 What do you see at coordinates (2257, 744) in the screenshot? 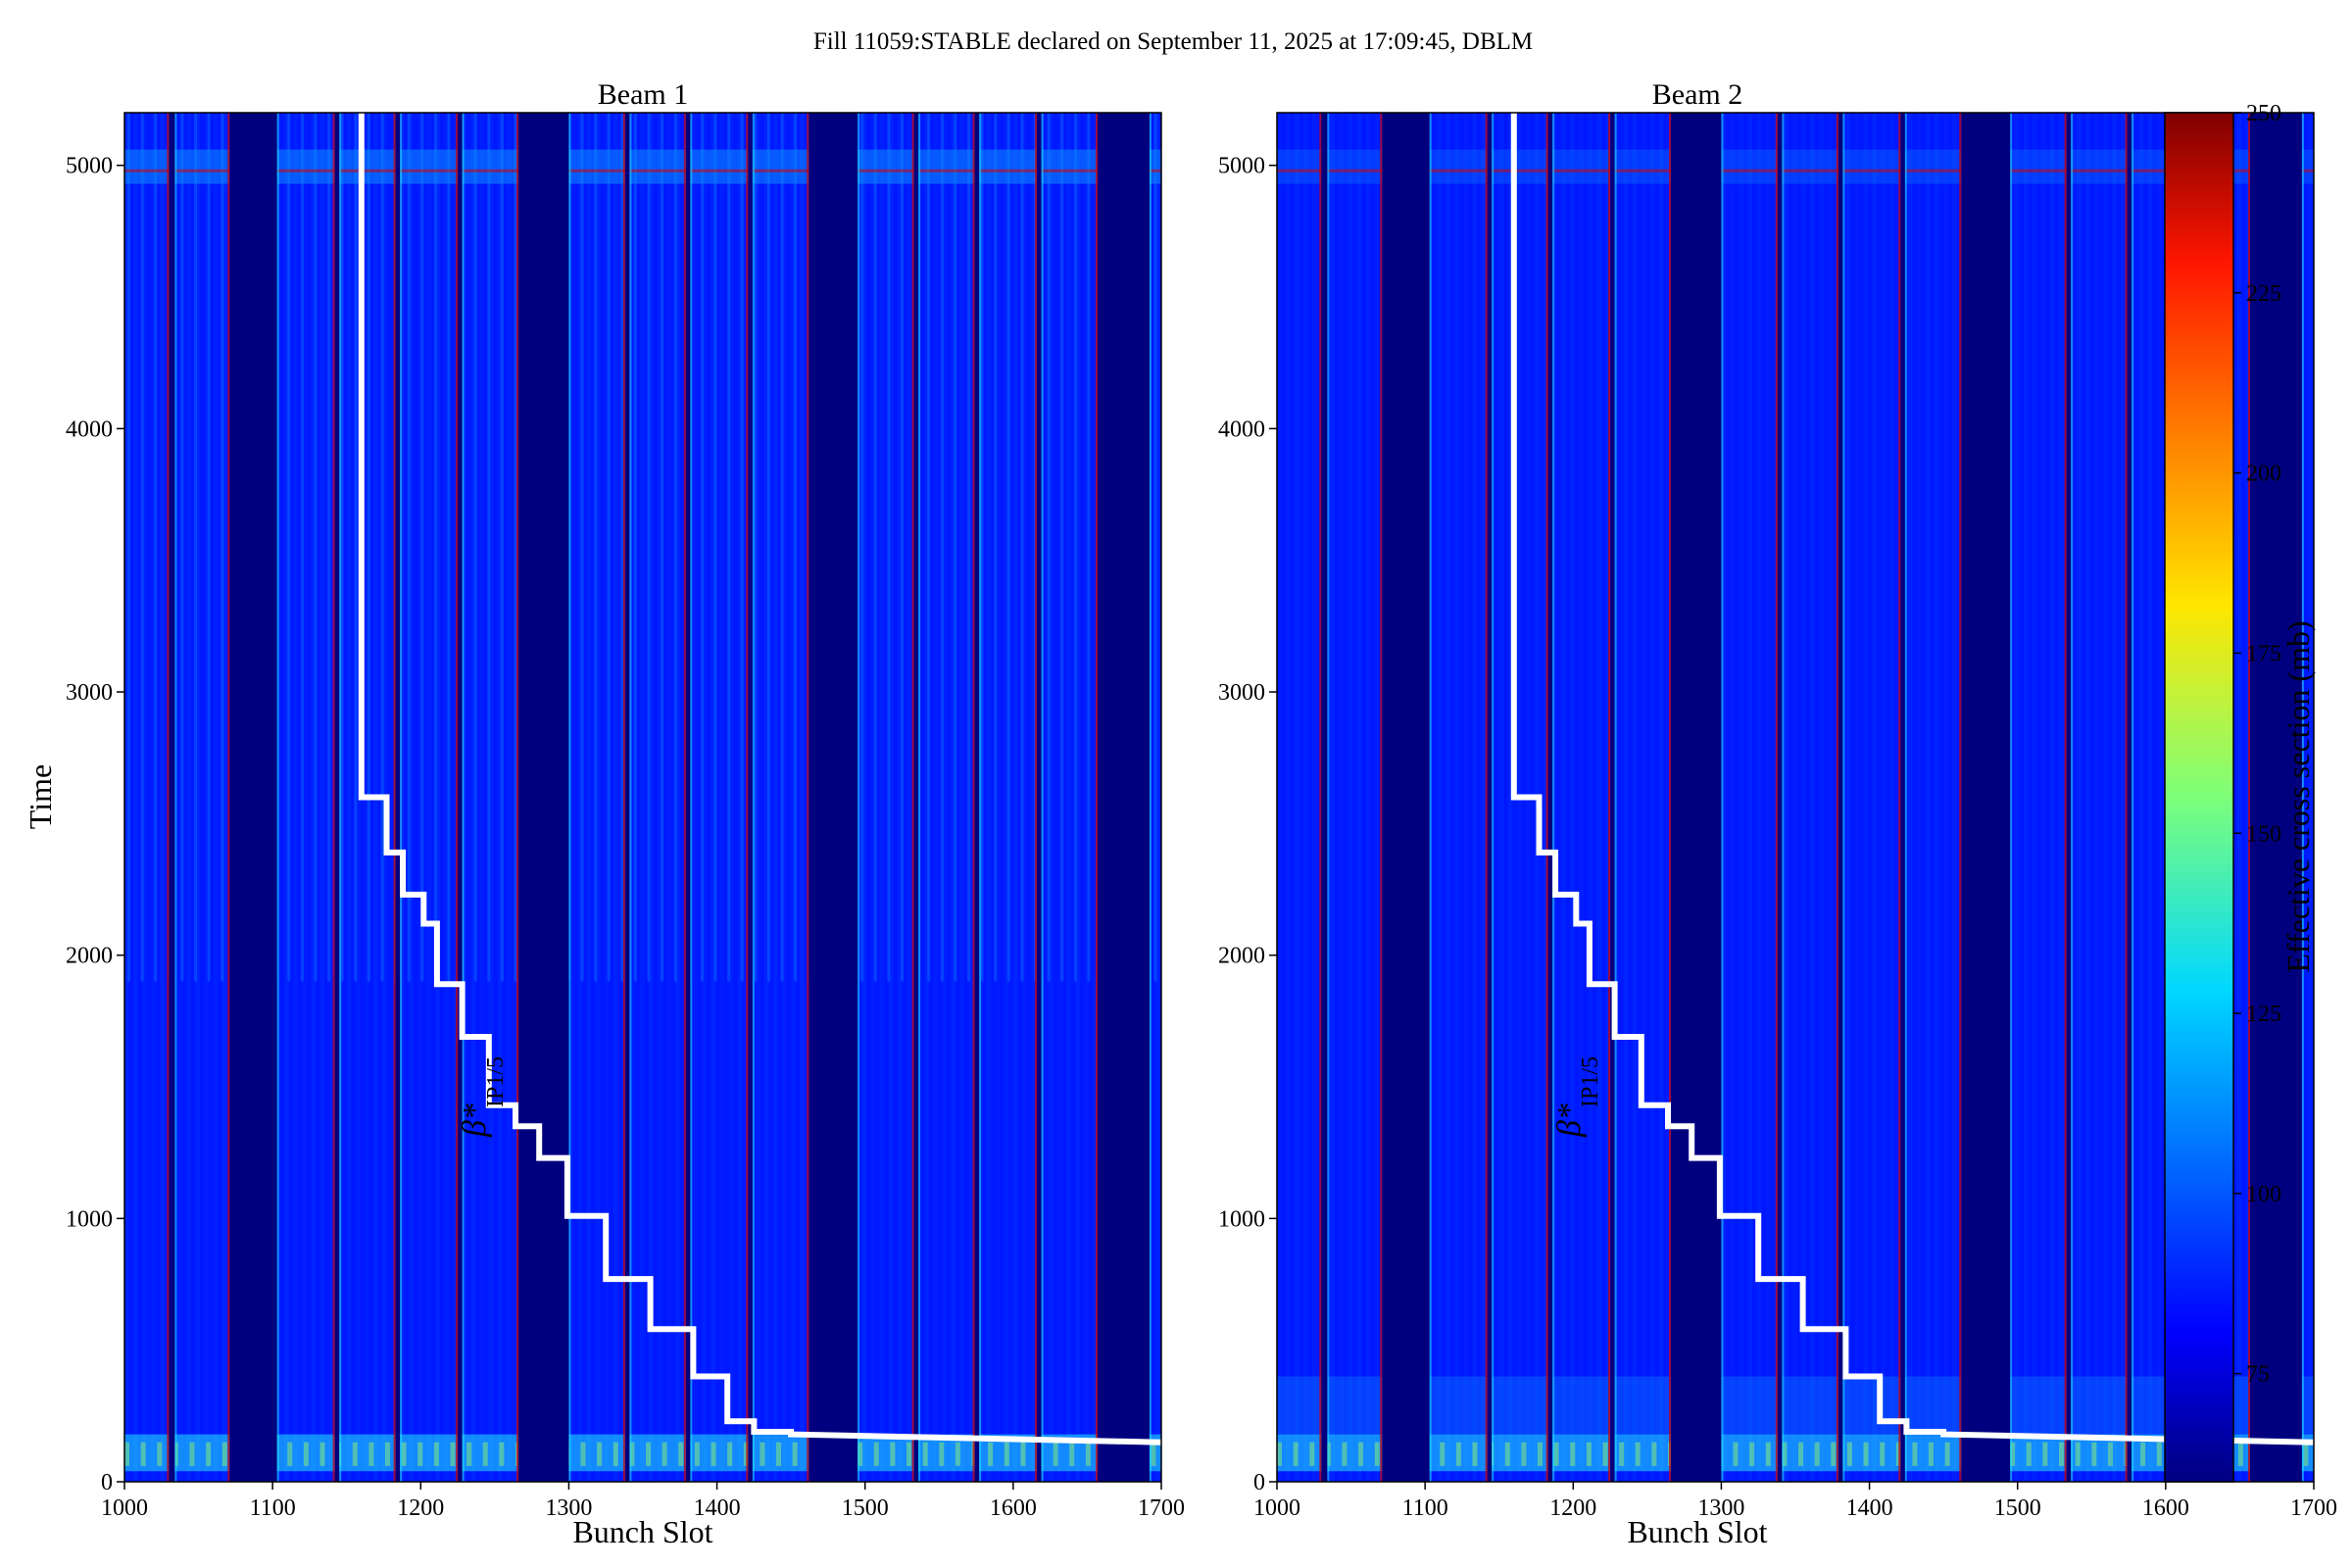
I see `colorbar-ticks: 75 100 125 150 175 200 225 250` at bounding box center [2257, 744].